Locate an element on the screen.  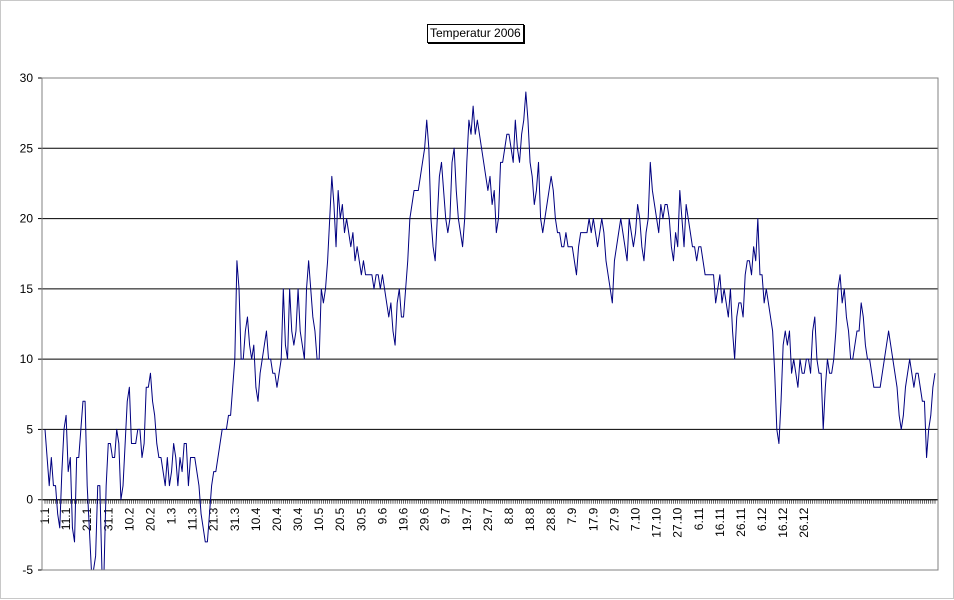
x-tick-label: 11.3 is located at coordinates (193, 518).